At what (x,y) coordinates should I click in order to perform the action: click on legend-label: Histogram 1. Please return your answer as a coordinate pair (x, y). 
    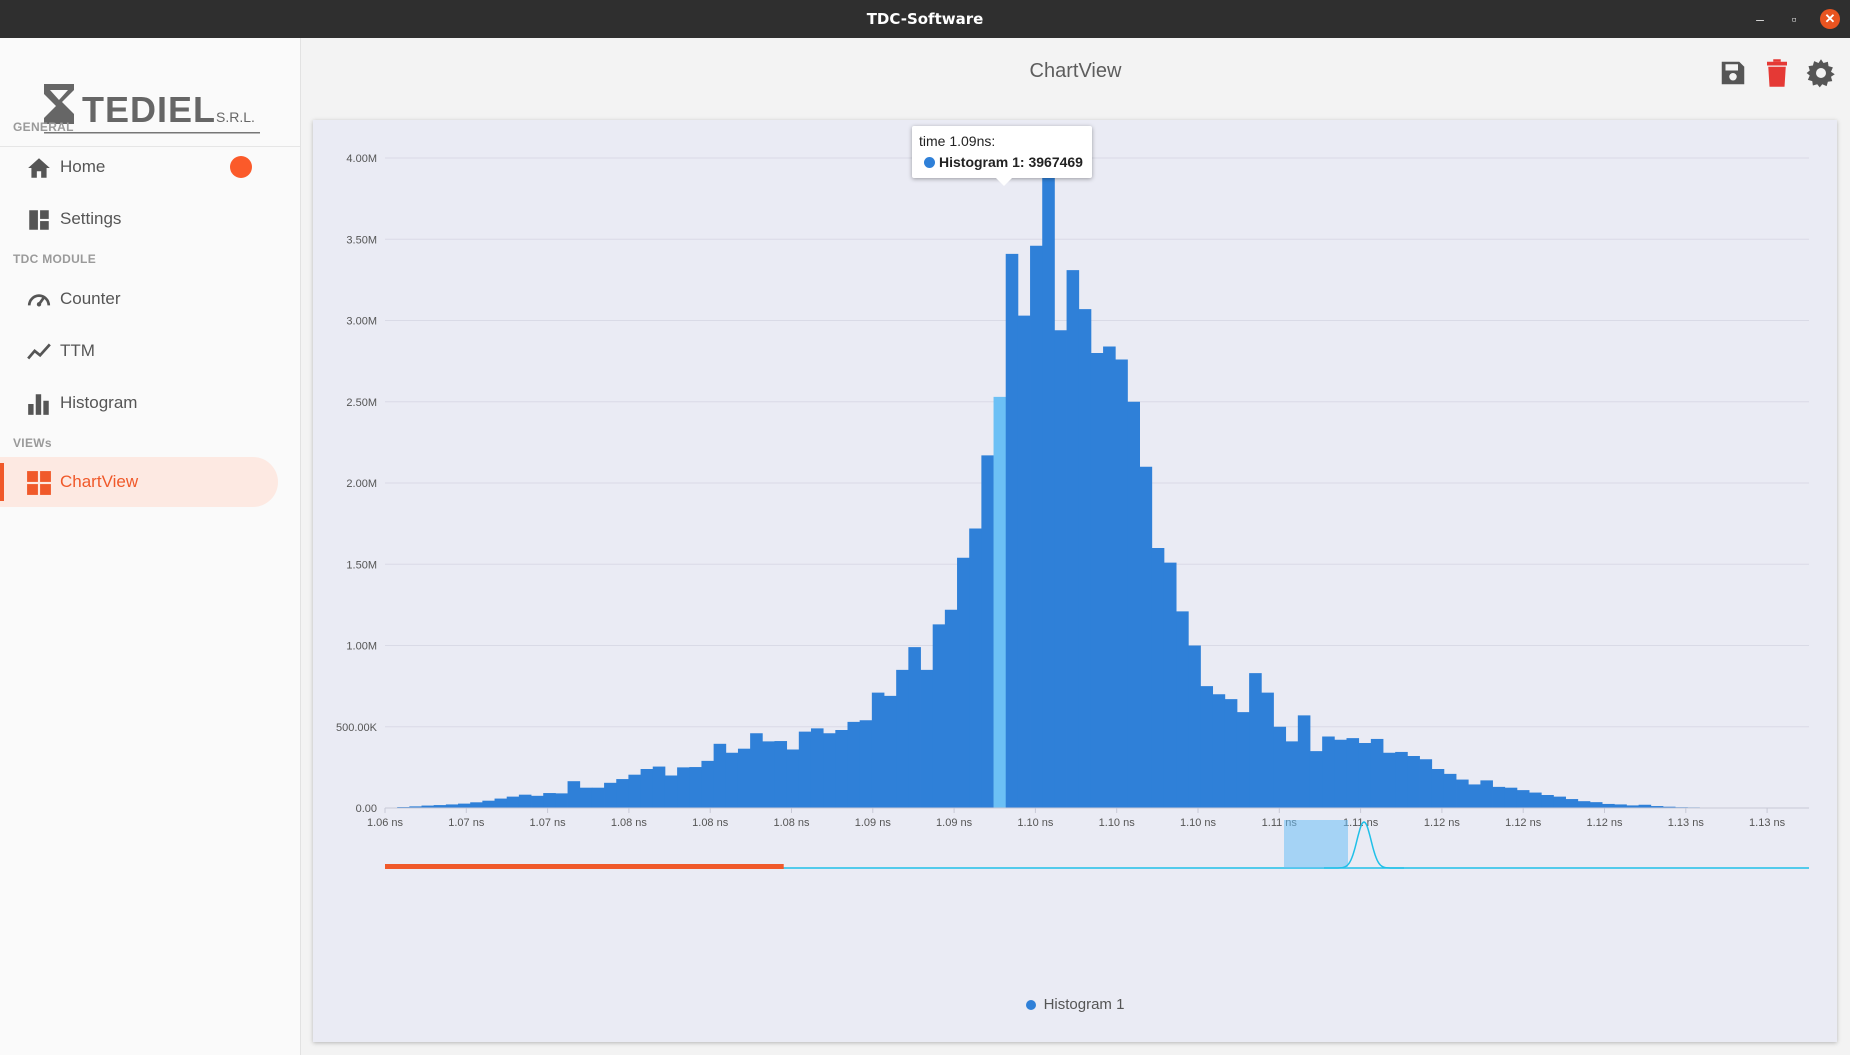
    Looking at the image, I should click on (1084, 1004).